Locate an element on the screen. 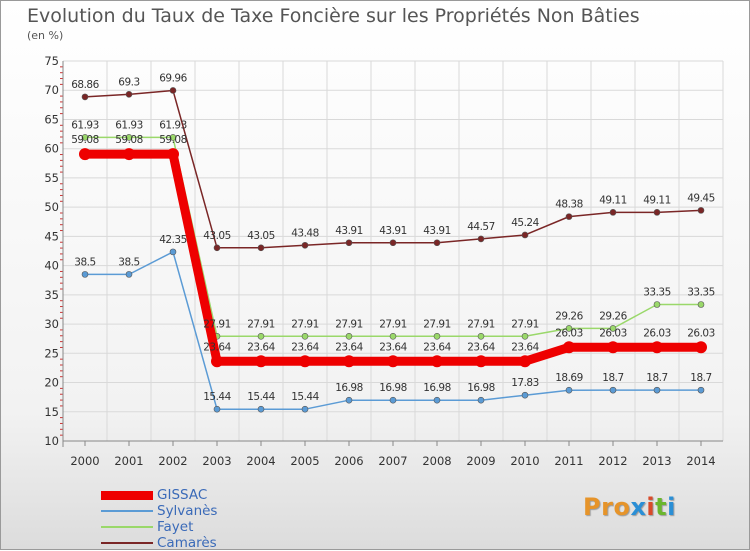 The image size is (750, 551). data-label: 29.26 is located at coordinates (613, 316).